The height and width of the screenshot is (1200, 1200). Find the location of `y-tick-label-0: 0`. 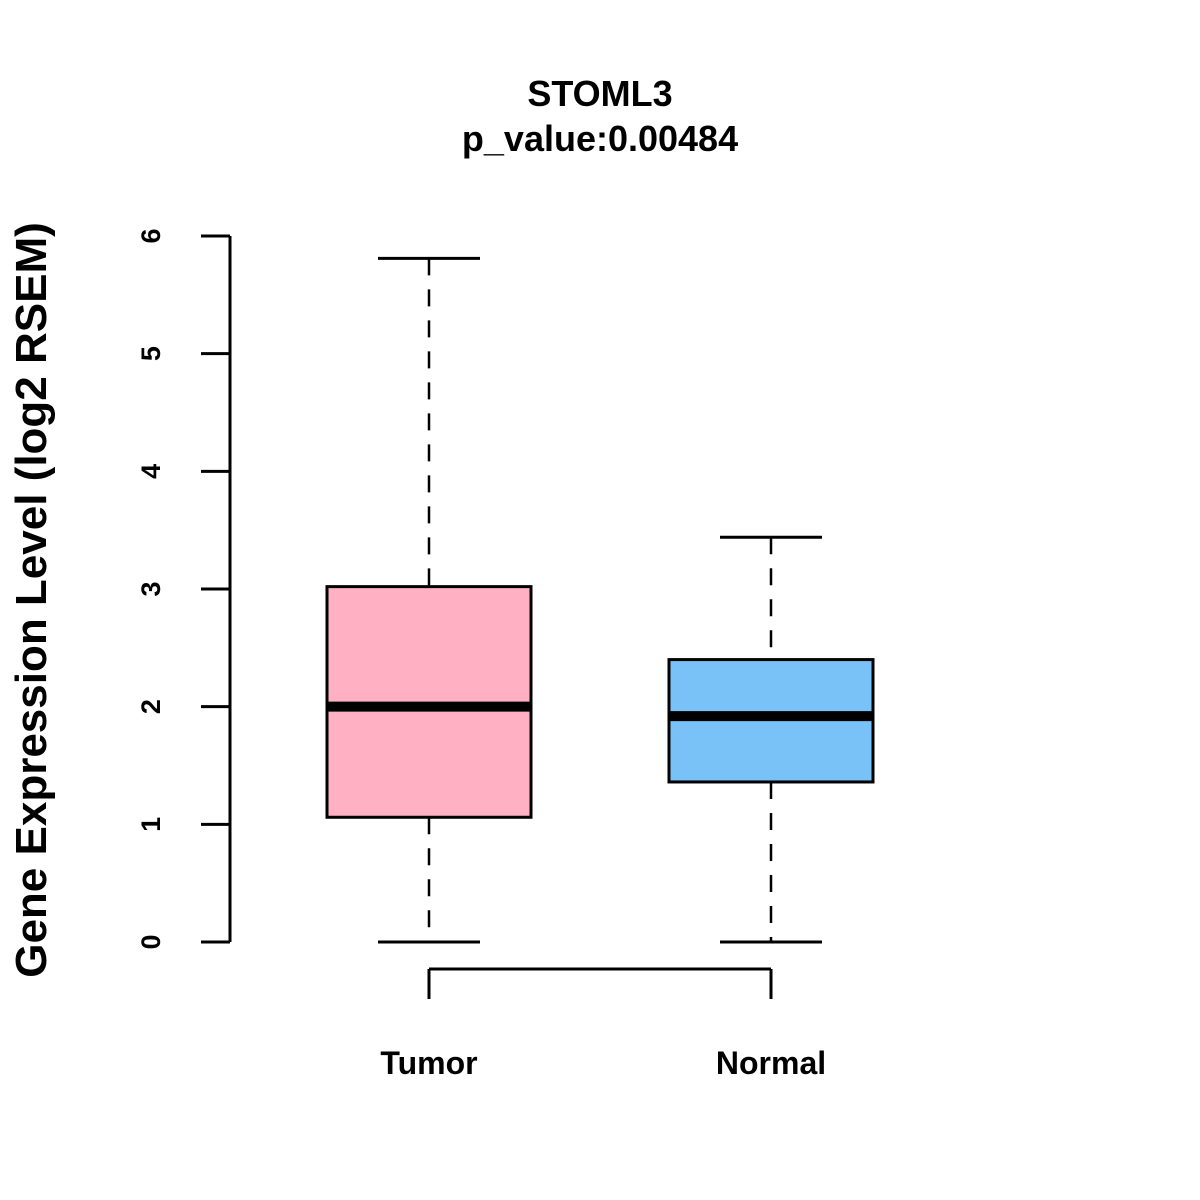

y-tick-label-0: 0 is located at coordinates (151, 941).